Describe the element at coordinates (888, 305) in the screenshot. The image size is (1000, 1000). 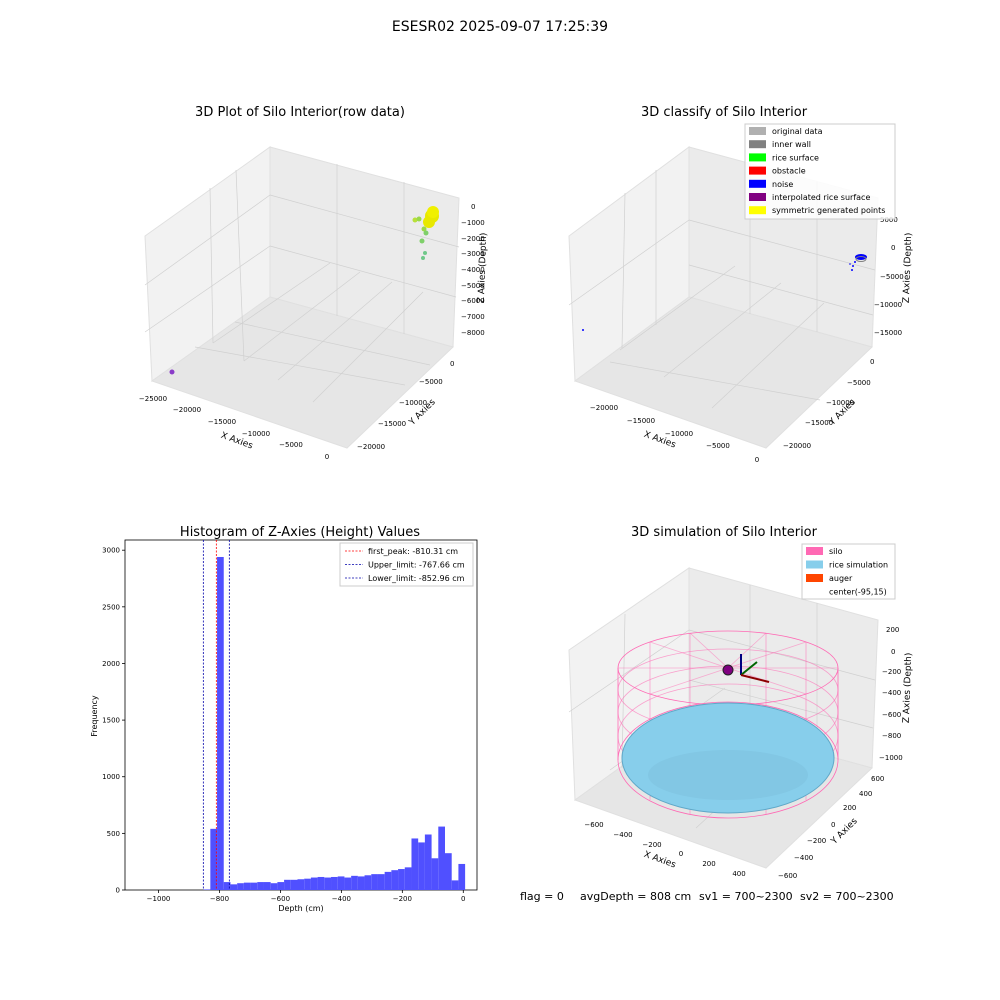
I see `z-tick: −10000` at that location.